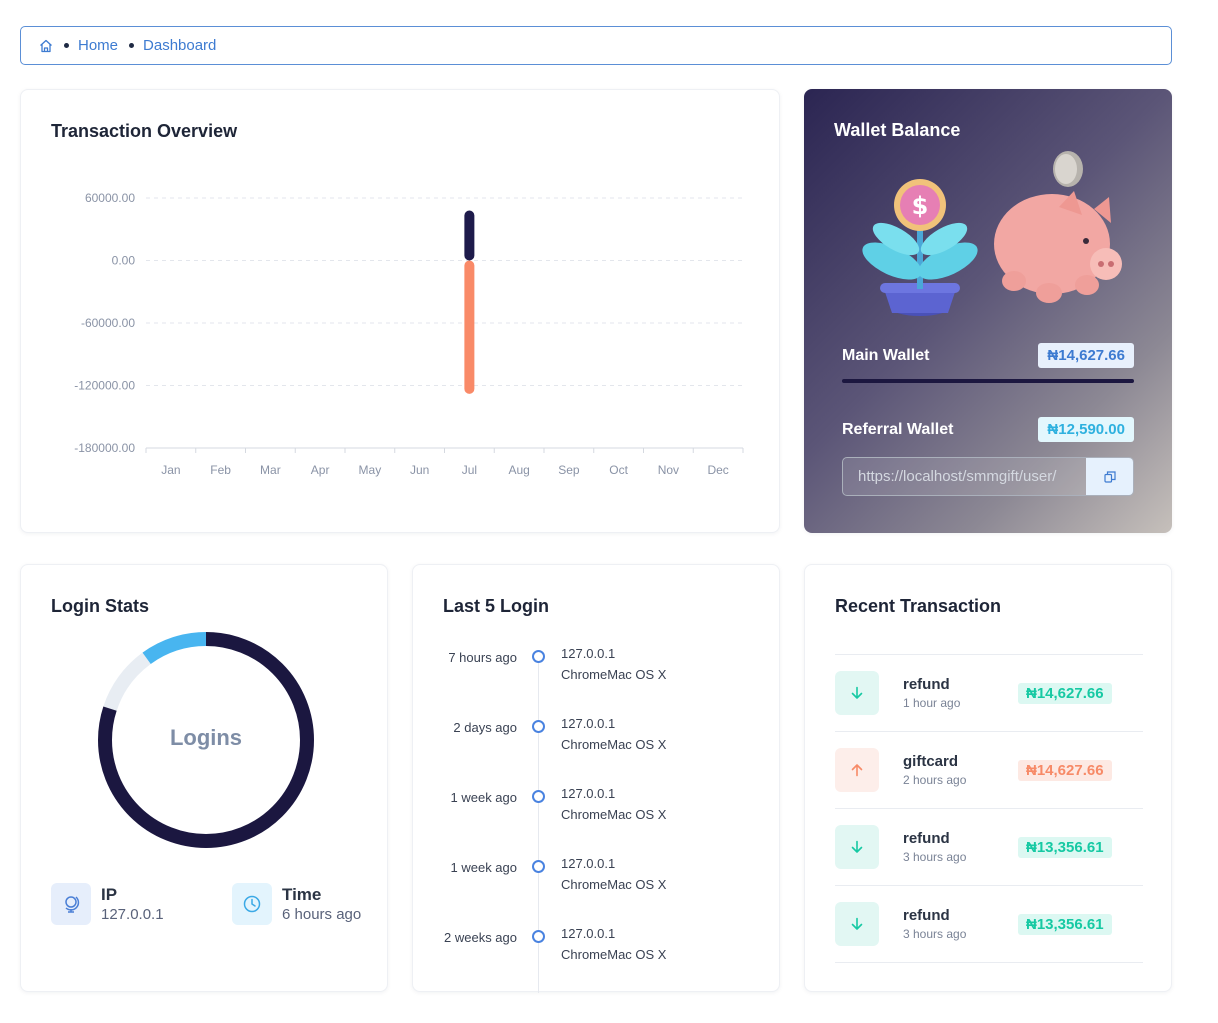  Describe the element at coordinates (618, 470) in the screenshot. I see `x-tick-label: Oct` at that location.